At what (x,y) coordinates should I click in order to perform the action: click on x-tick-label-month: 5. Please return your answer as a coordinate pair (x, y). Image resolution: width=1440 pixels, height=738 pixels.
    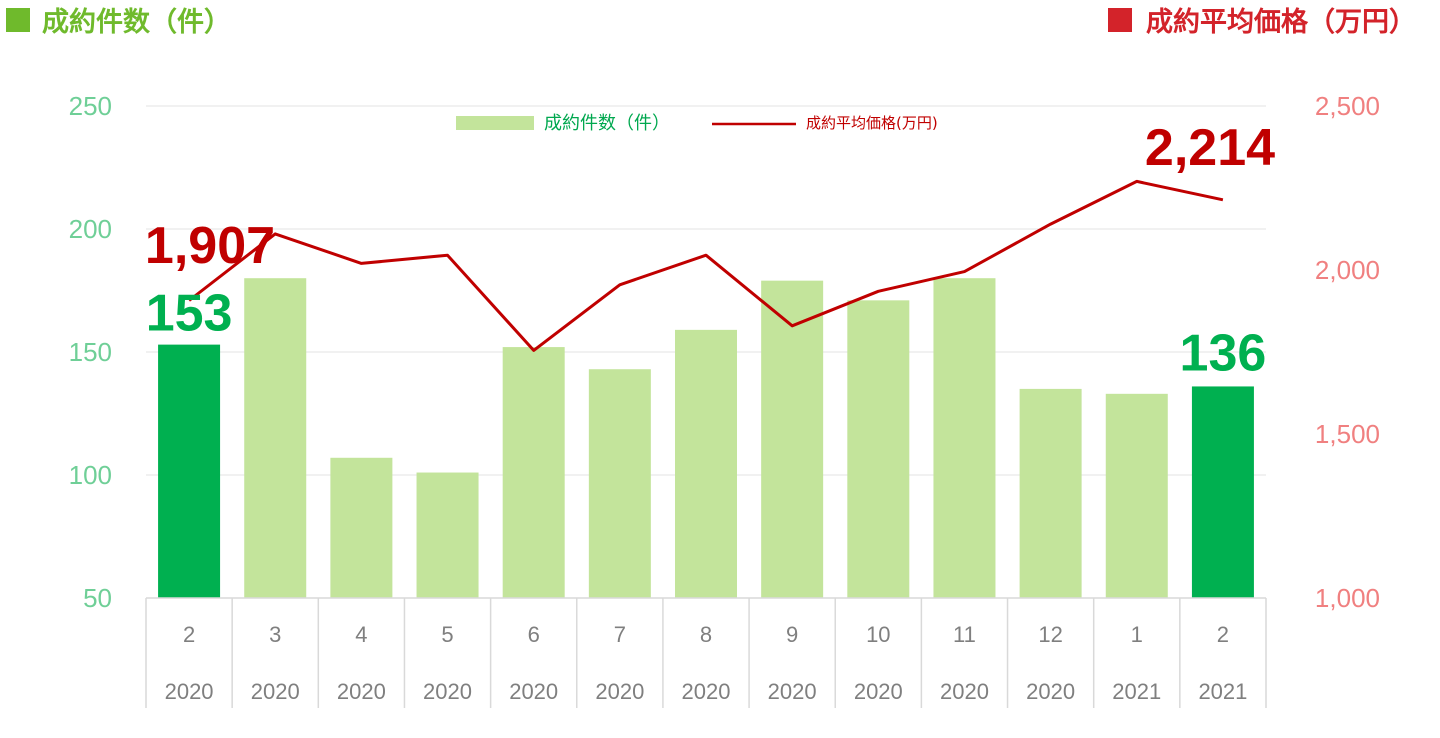
    Looking at the image, I should click on (447, 634).